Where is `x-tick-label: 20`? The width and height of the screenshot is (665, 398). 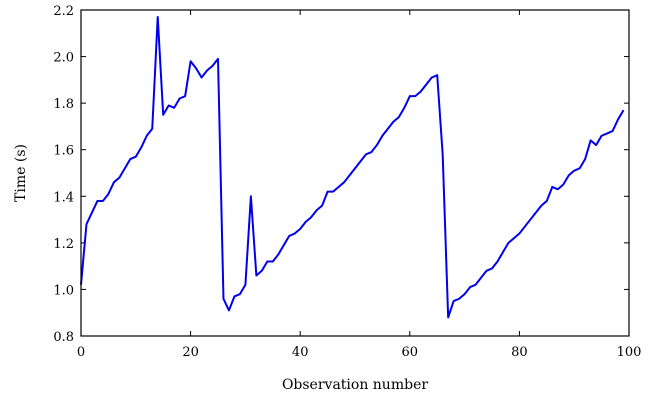
x-tick-label: 20 is located at coordinates (190, 352).